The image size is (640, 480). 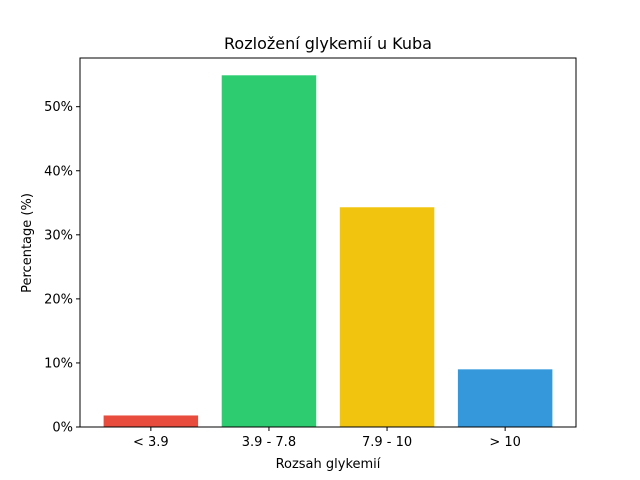 I want to click on y-tick-label: 40%, so click(x=58, y=171).